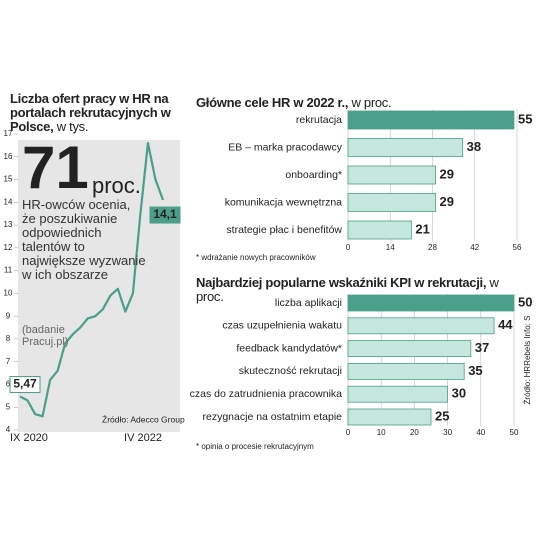  I want to click on category-label: czas do zatrudnienia pracownika, so click(266, 394).